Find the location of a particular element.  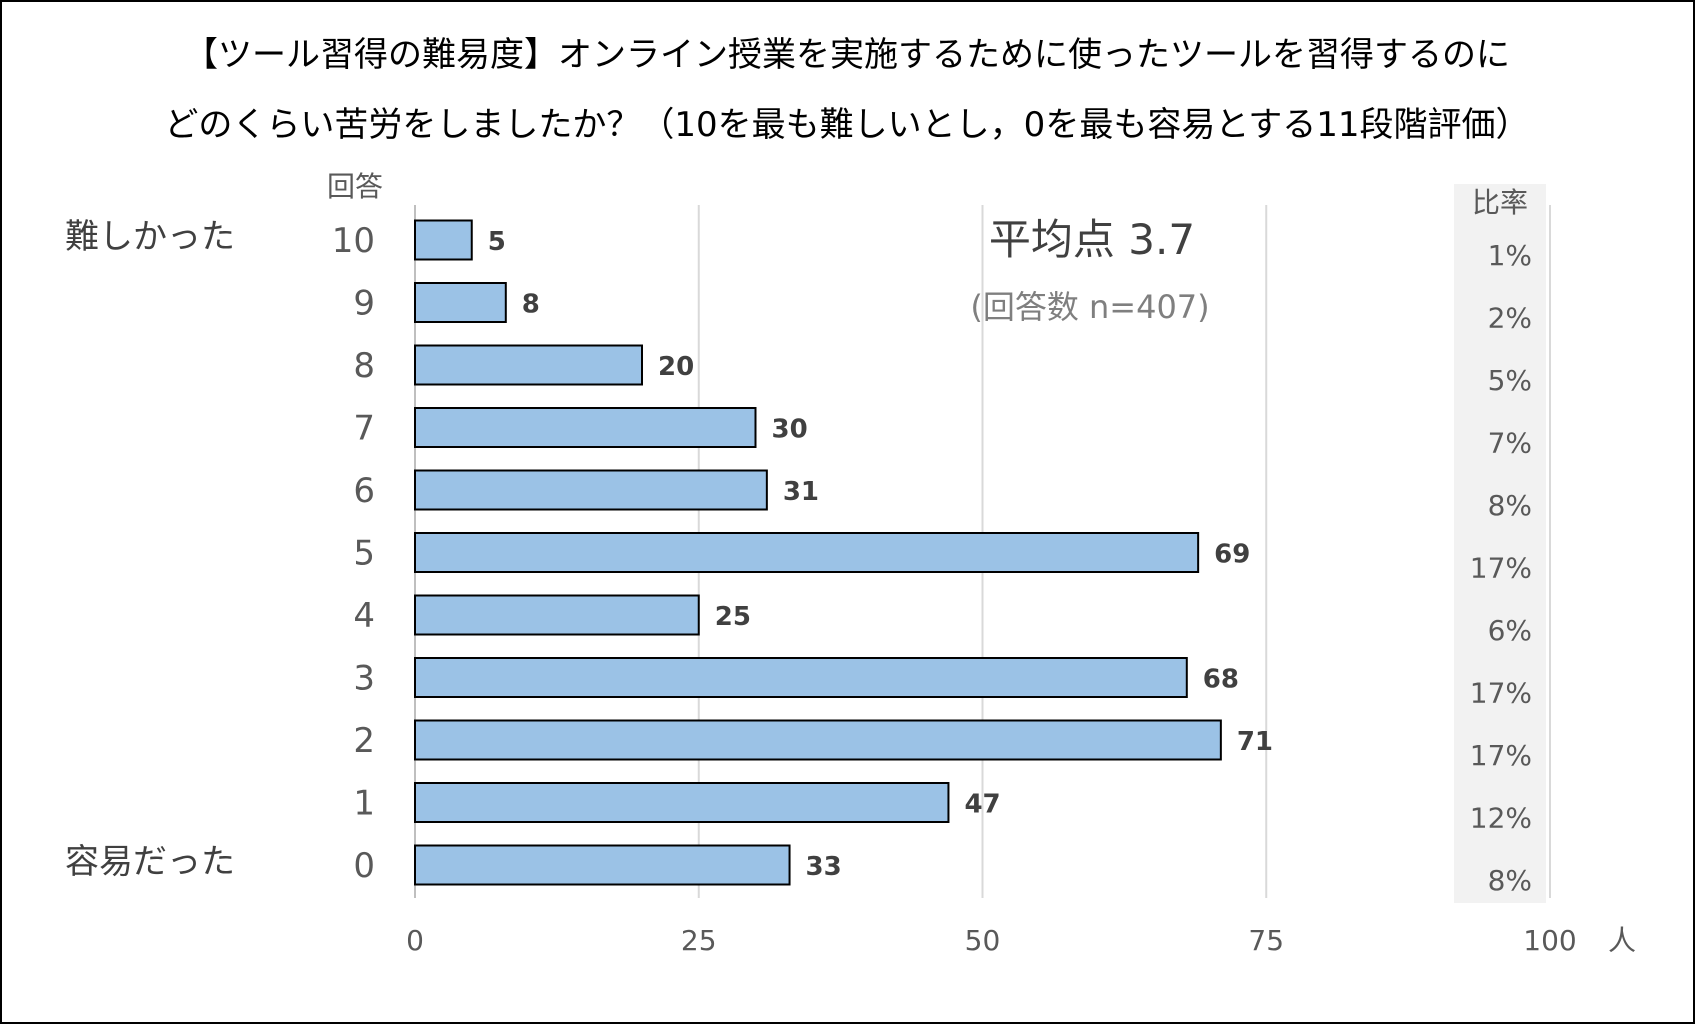

category-label: 5 is located at coordinates (364, 554).